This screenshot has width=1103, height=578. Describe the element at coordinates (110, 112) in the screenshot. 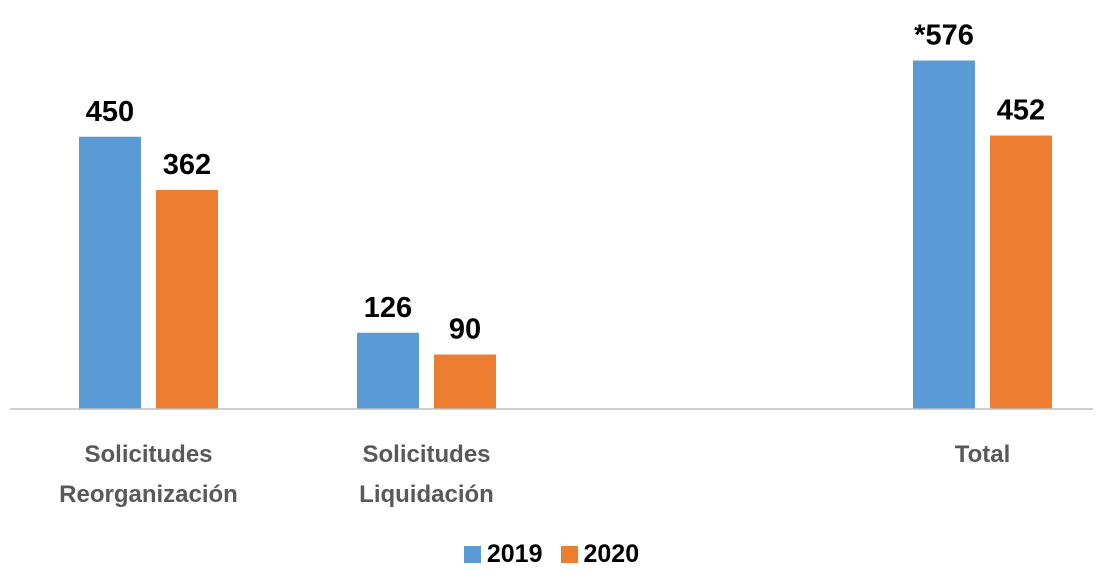

I see `data-label-2019-0: 450` at that location.